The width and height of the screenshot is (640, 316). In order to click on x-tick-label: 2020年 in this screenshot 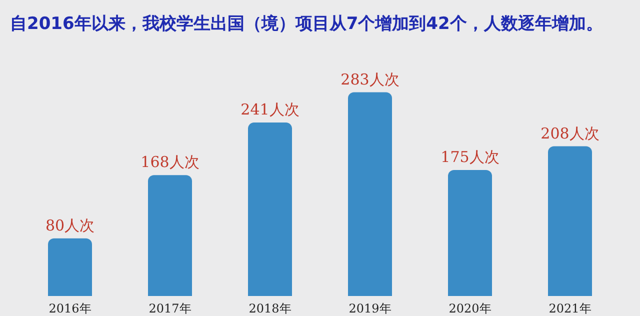, I will do `click(470, 309)`.